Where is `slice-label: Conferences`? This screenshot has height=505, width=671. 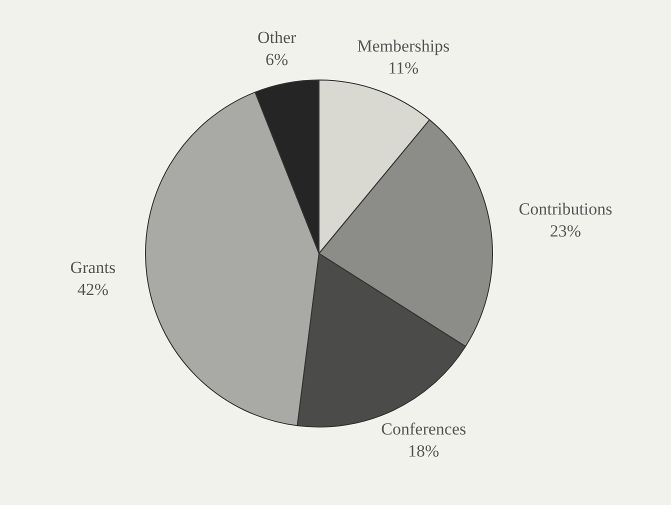 slice-label: Conferences is located at coordinates (423, 429).